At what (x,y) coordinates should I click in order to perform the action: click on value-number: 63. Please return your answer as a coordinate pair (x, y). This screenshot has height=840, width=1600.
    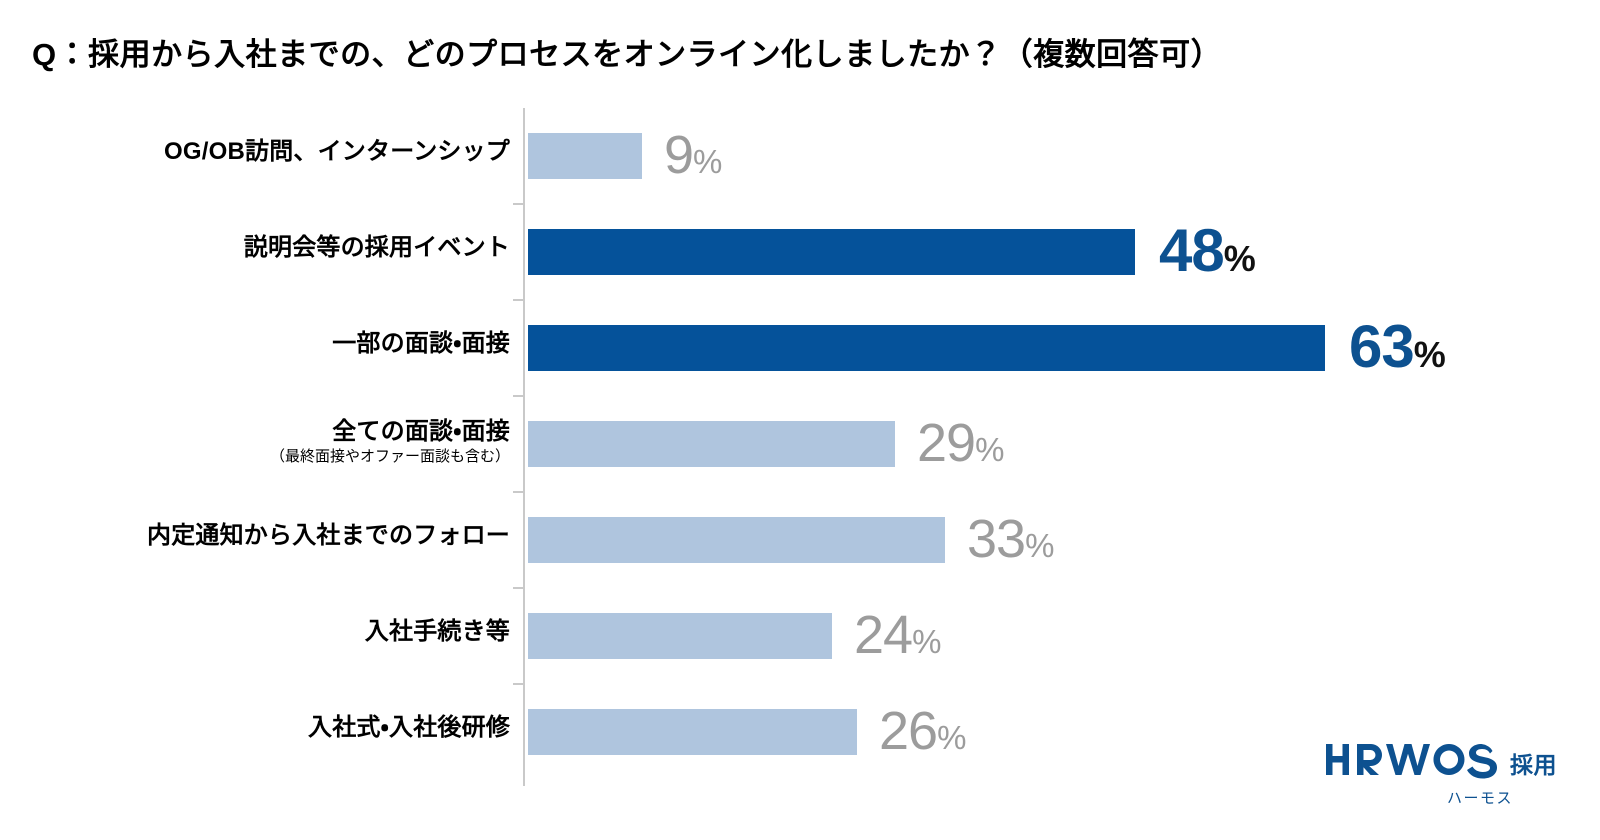
    Looking at the image, I should click on (1382, 346).